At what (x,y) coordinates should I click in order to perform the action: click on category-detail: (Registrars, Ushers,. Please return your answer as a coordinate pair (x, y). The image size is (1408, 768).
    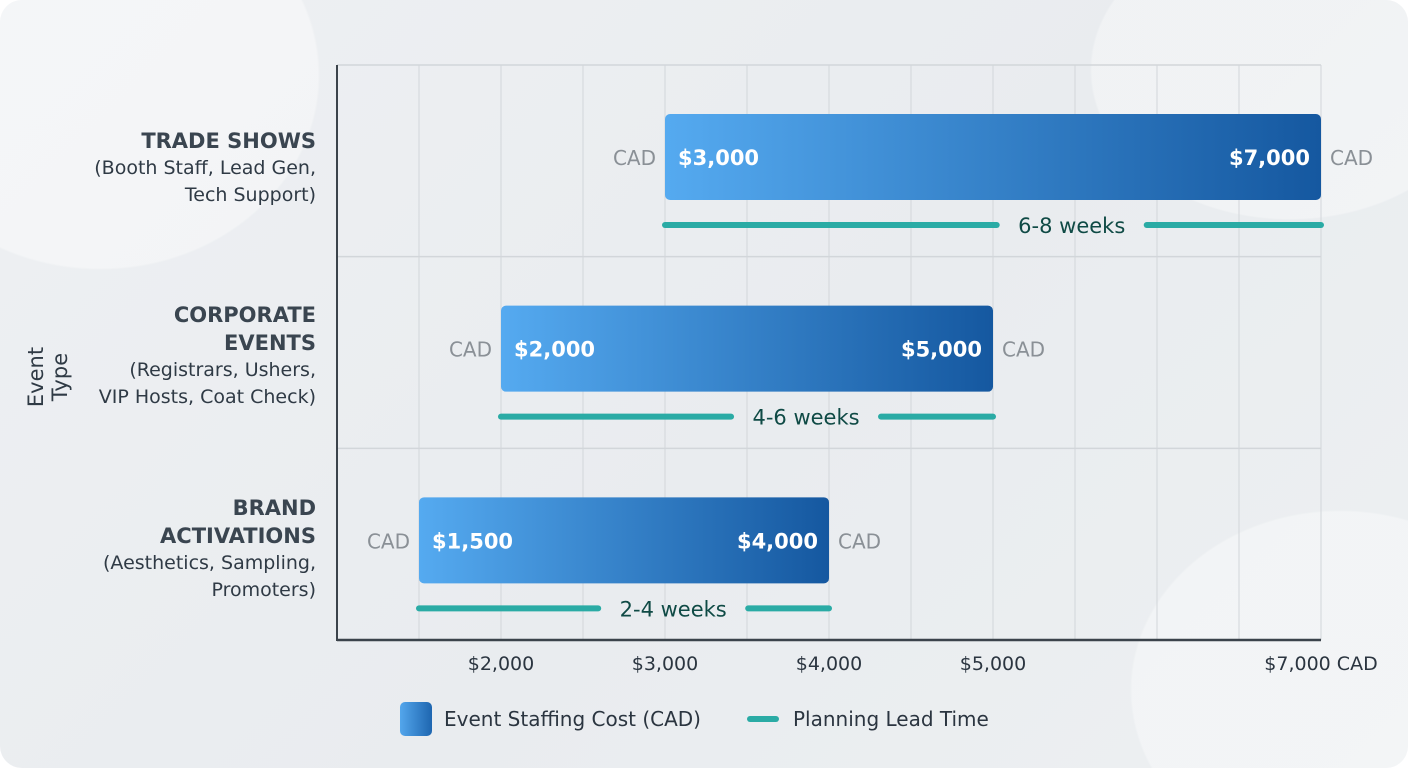
    Looking at the image, I should click on (222, 370).